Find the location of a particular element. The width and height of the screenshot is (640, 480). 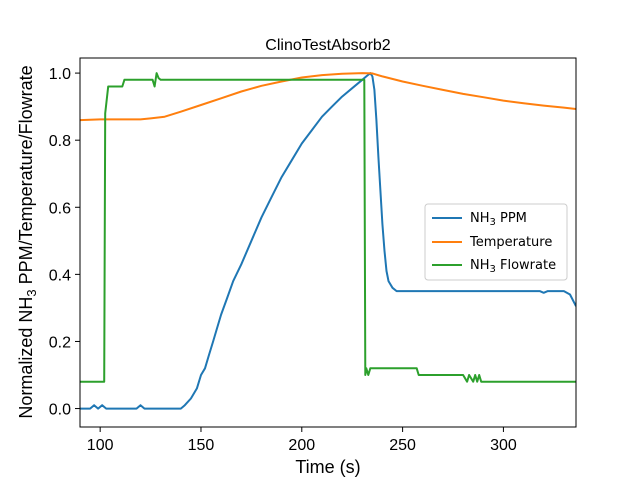

x-axis-label: Time (s) is located at coordinates (327, 467).